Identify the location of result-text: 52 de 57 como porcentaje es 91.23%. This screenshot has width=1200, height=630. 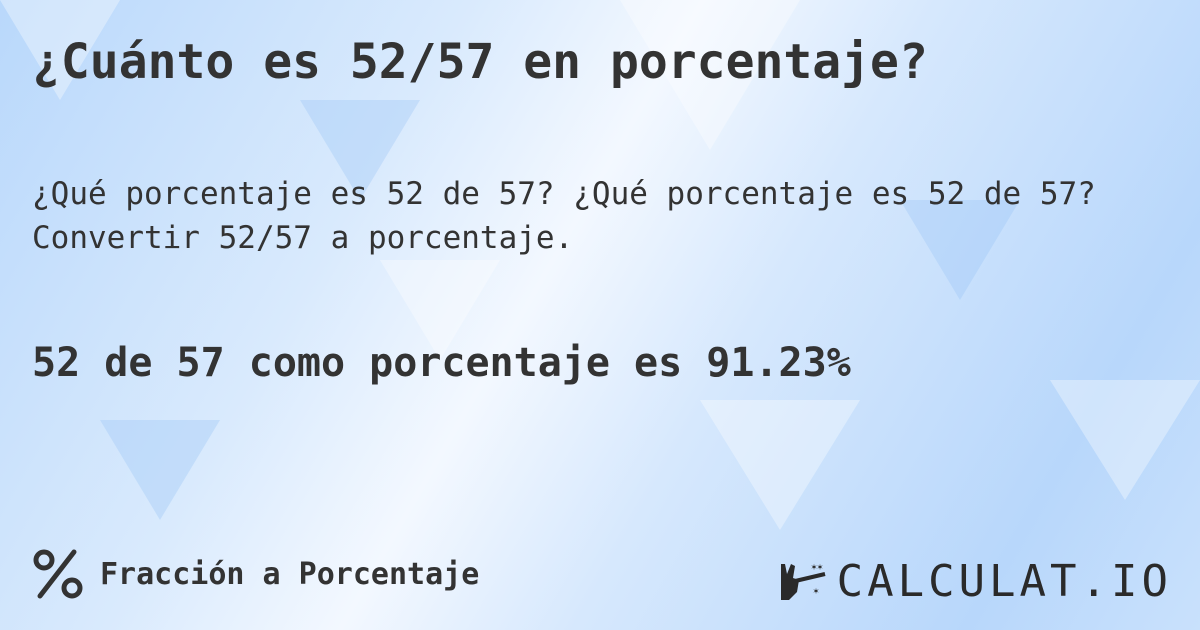
(441, 363).